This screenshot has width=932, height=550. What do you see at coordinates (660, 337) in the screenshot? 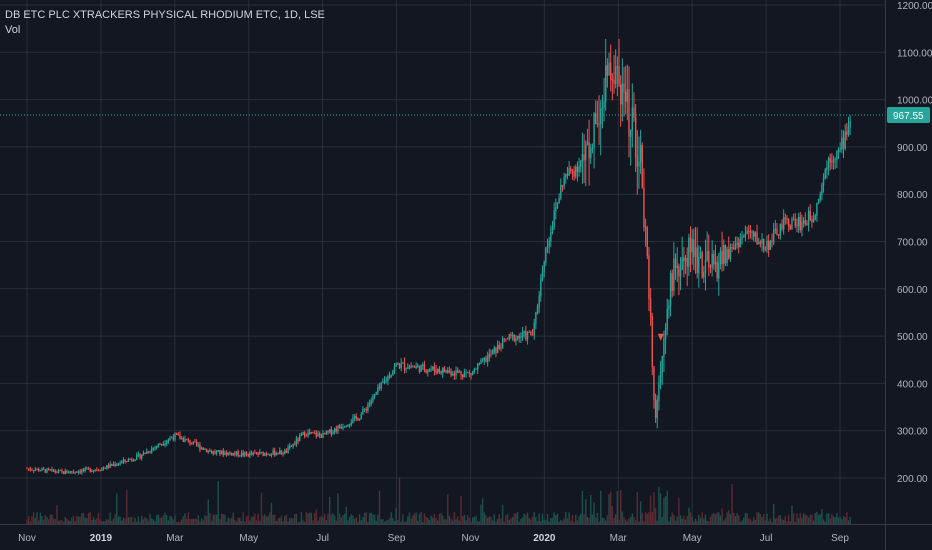
I see `dividend-marker-icon` at bounding box center [660, 337].